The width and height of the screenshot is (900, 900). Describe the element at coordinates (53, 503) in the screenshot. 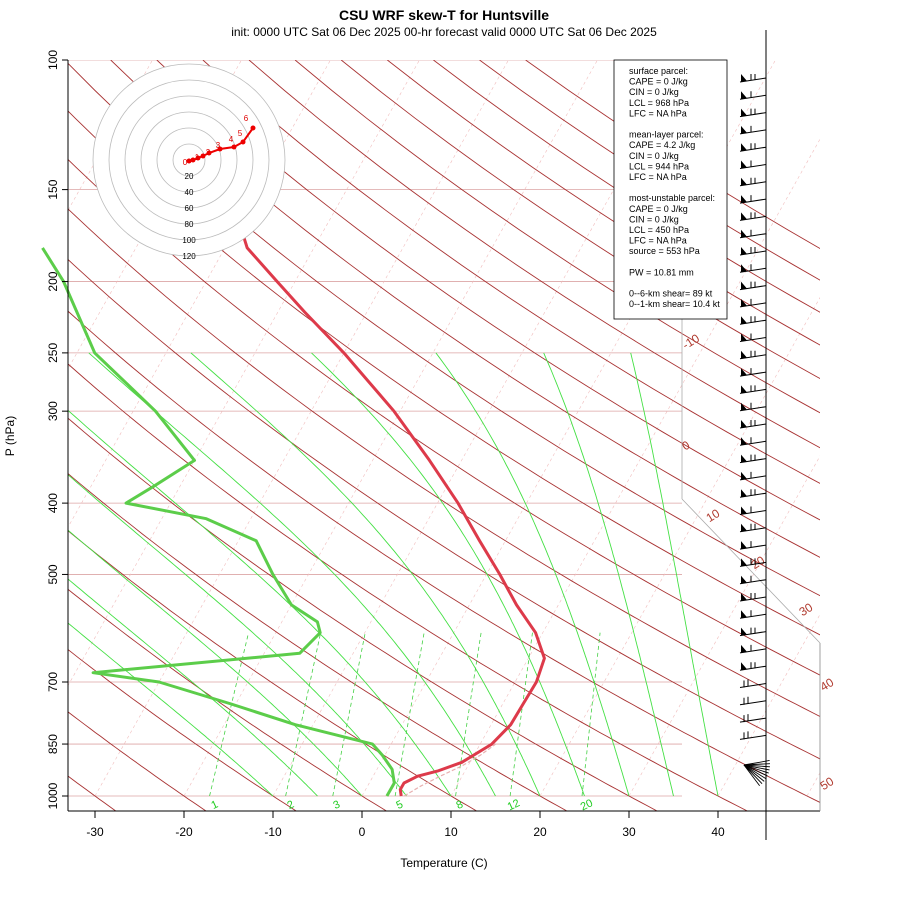

I see `y-tick-label: 400` at that location.